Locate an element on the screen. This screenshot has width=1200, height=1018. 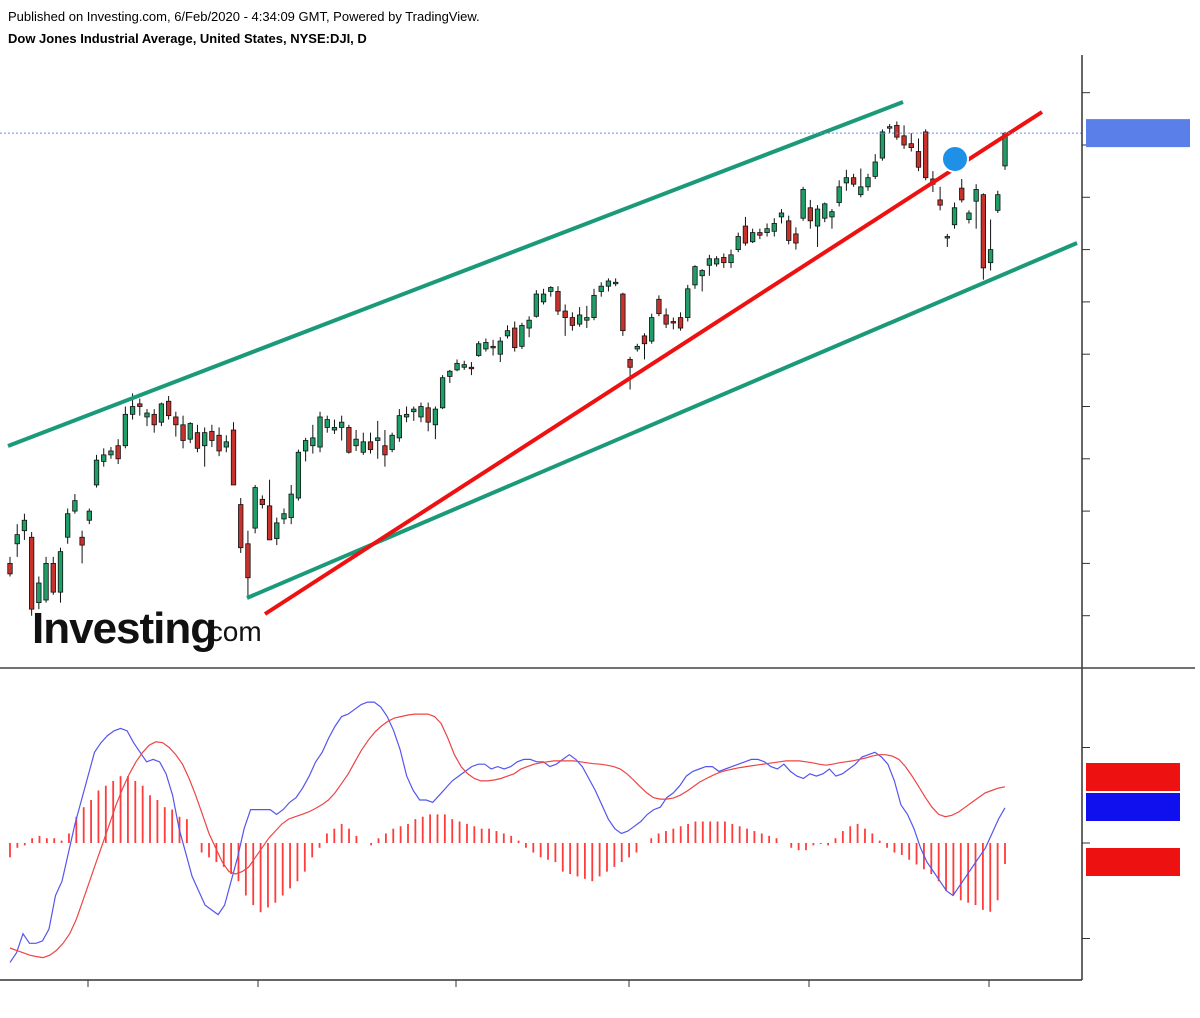
macd-value-tag is located at coordinates (1133, 807).